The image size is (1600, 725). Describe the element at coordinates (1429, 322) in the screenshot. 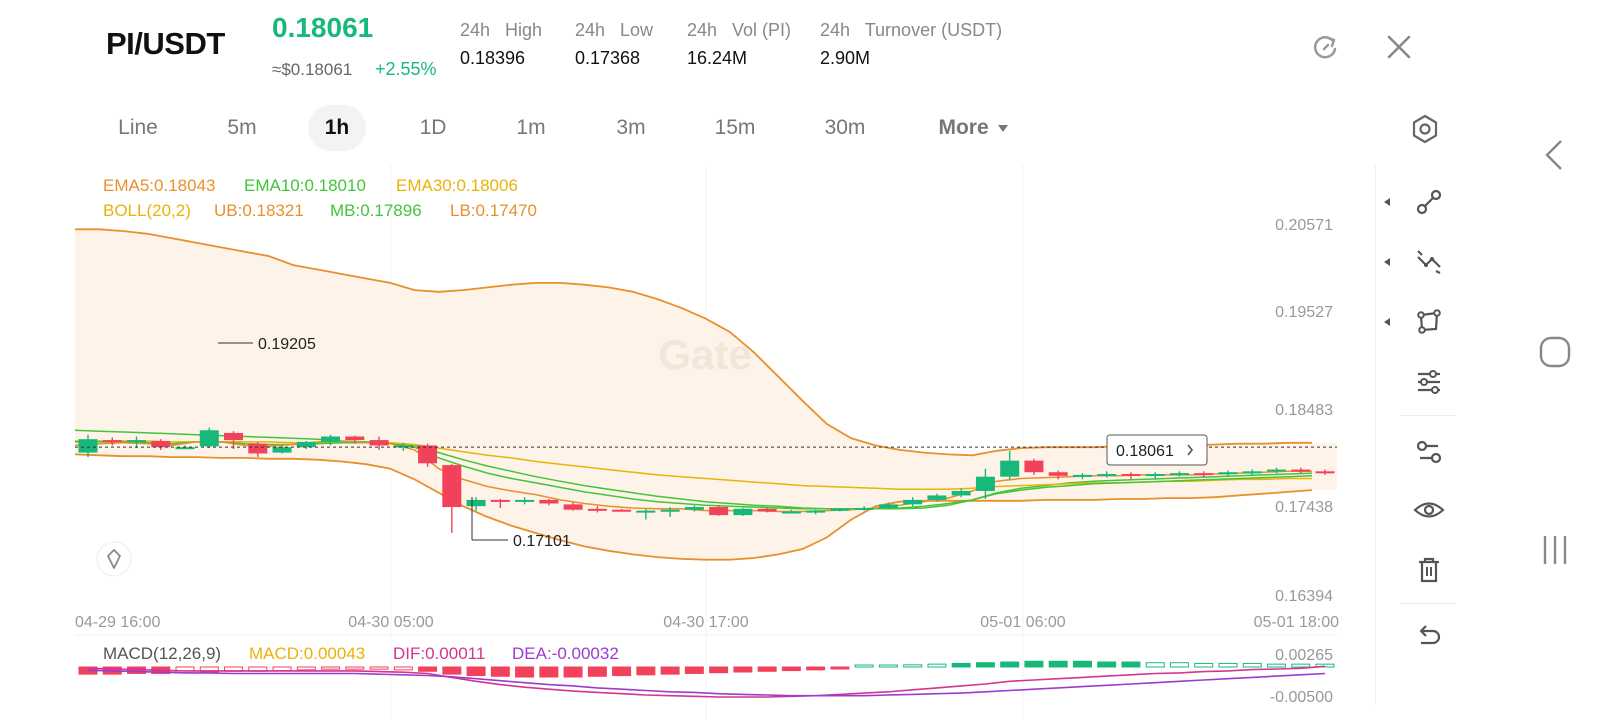

I see `shape-icon` at that location.